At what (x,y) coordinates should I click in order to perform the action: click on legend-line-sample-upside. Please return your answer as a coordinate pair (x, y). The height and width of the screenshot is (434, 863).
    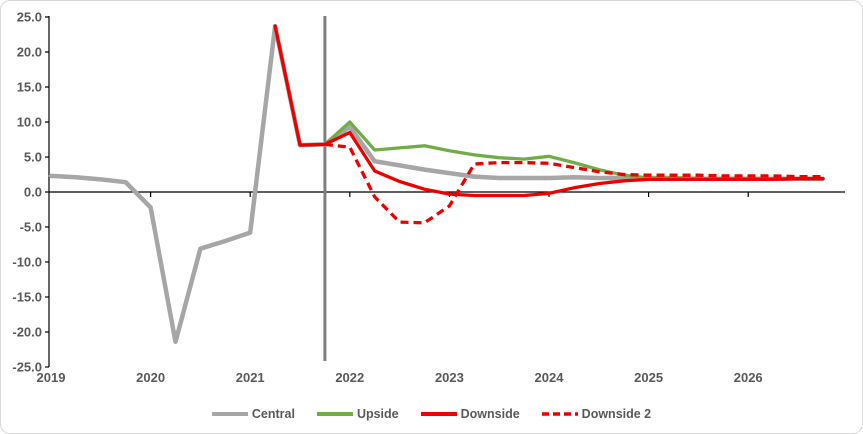
    Looking at the image, I should click on (334, 414).